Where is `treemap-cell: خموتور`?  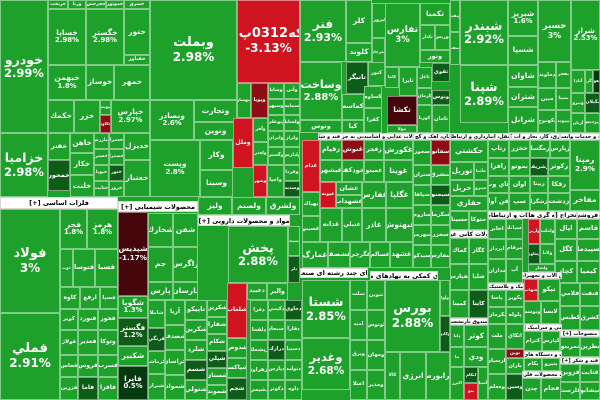 treemap-cell: خموتور is located at coordinates (115, 4).